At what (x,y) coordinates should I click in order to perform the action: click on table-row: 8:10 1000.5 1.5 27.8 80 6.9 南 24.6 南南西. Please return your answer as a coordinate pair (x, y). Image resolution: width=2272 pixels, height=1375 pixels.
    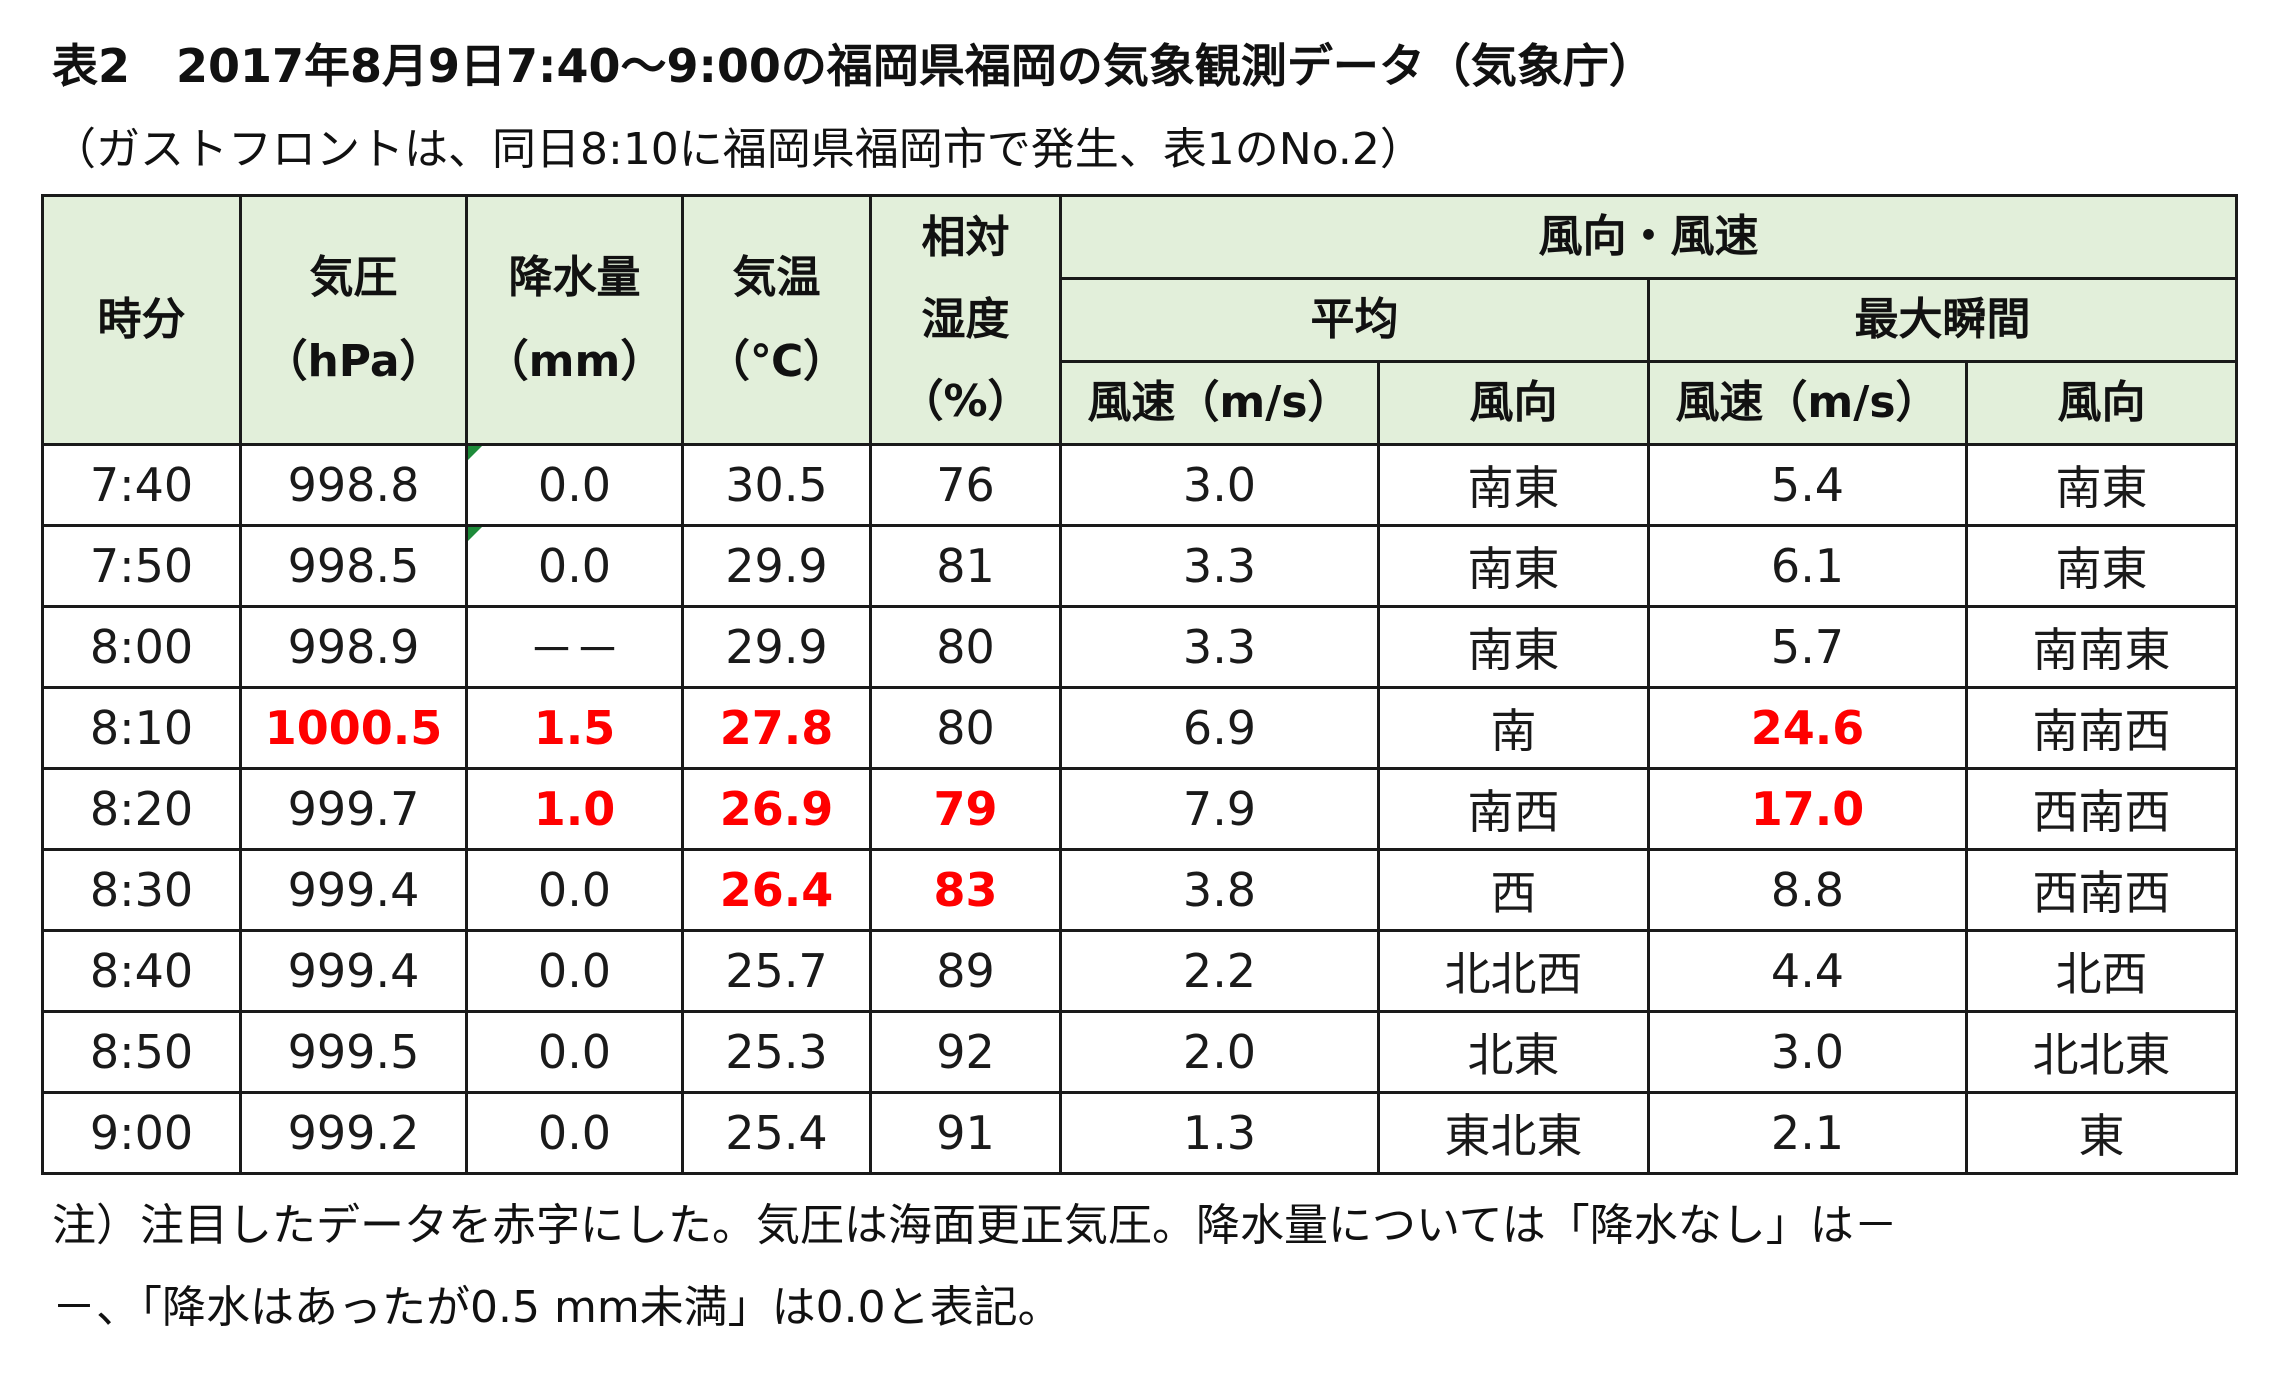
    Looking at the image, I should click on (1139, 728).